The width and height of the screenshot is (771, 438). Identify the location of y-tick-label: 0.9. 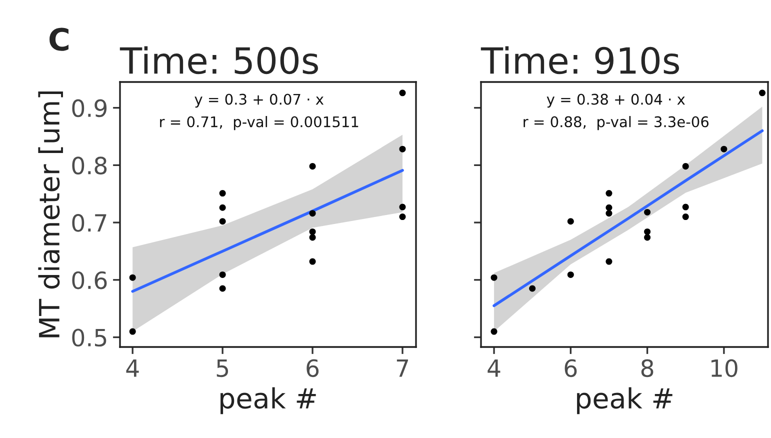
(89, 108).